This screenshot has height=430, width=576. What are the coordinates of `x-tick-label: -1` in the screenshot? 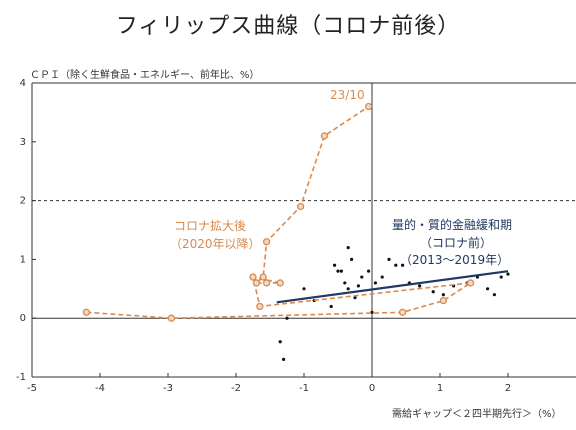 It's located at (304, 388).